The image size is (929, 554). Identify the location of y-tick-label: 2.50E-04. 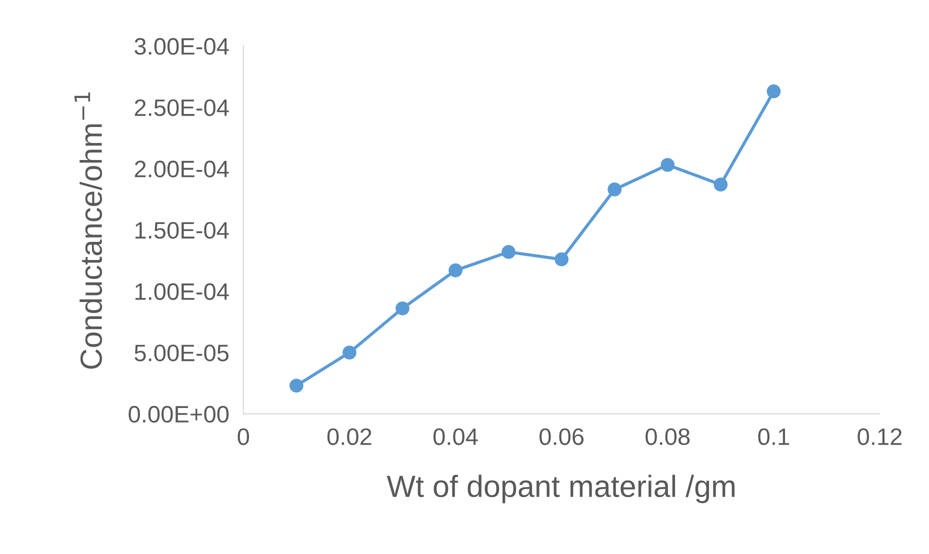
(181, 107).